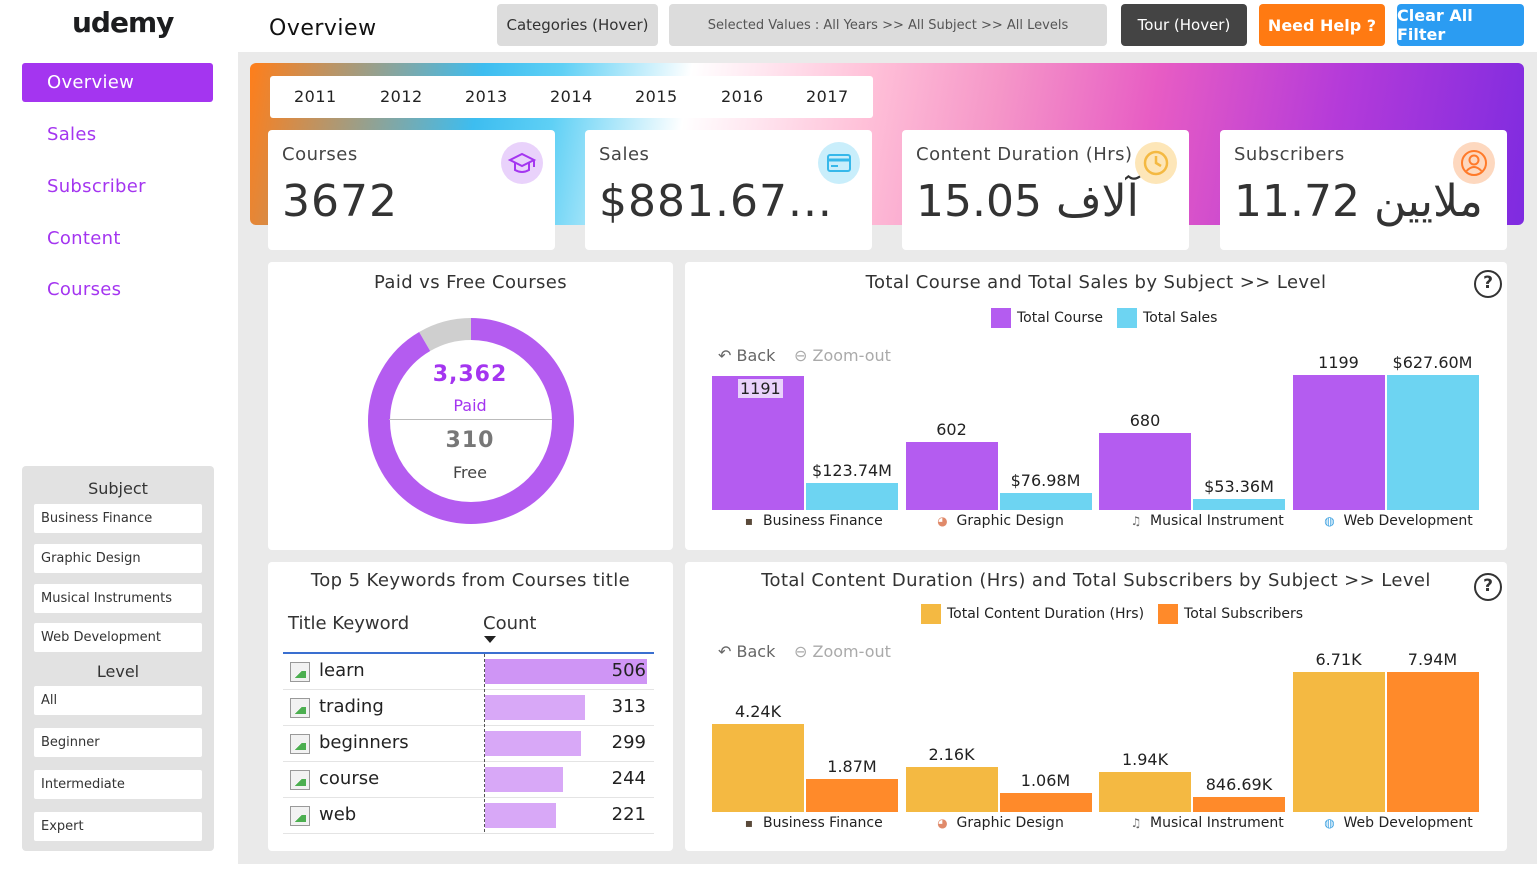 This screenshot has height=869, width=1537. I want to click on clear-all-filter-button: Clear All Filter, so click(1460, 25).